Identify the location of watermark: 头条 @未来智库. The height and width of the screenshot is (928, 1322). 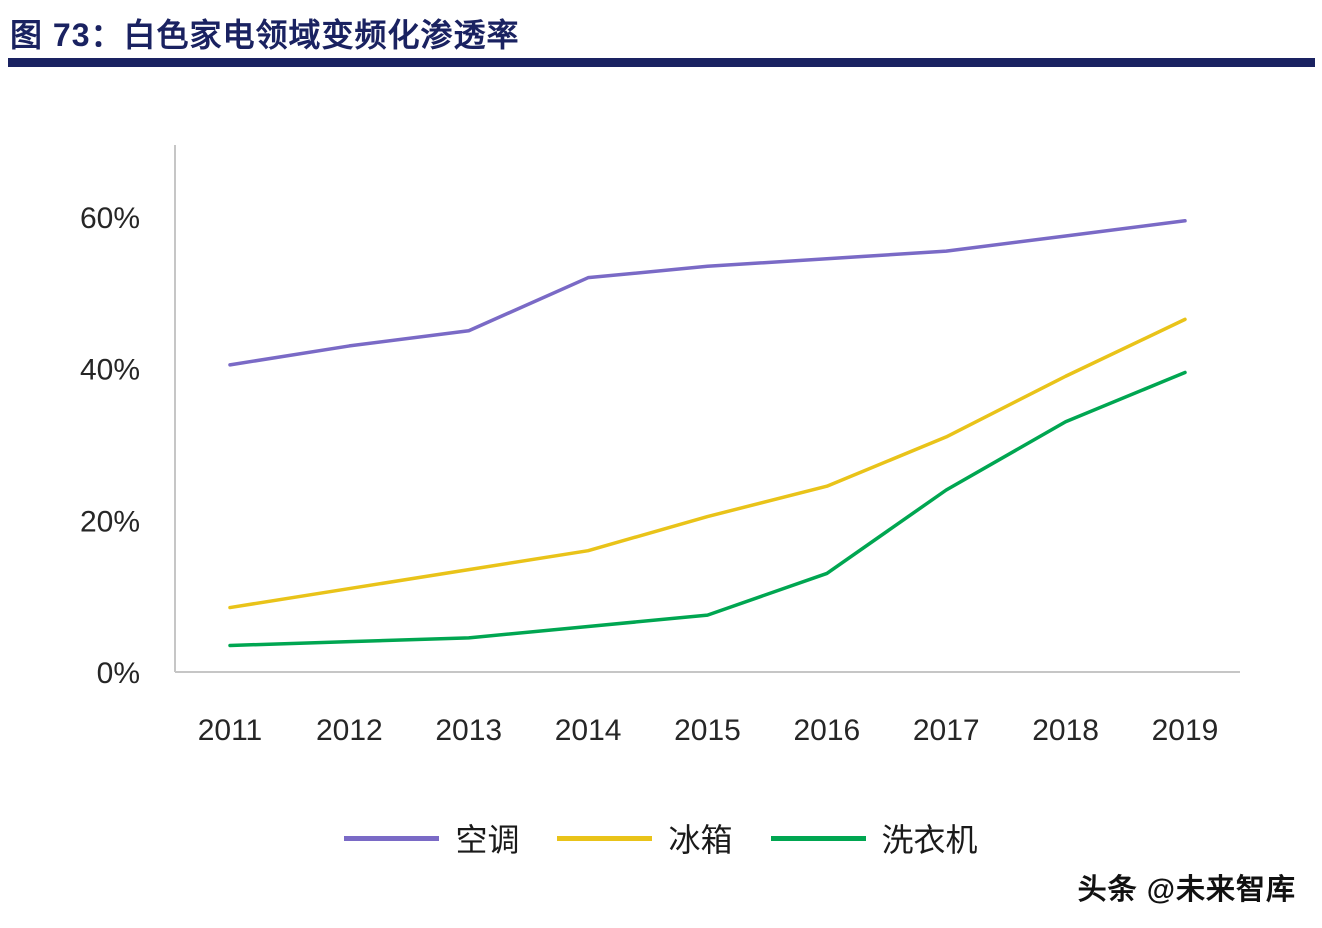
(1186, 890).